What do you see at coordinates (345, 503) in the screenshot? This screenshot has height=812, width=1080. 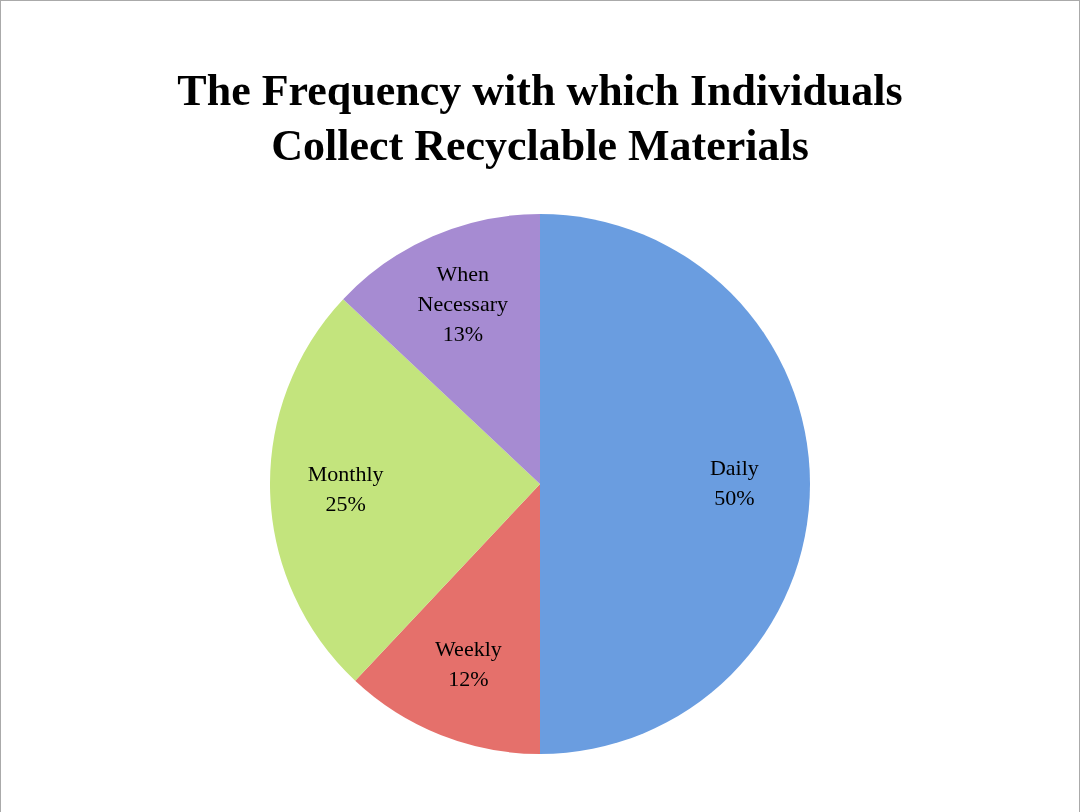 I see `data-label: 25%` at bounding box center [345, 503].